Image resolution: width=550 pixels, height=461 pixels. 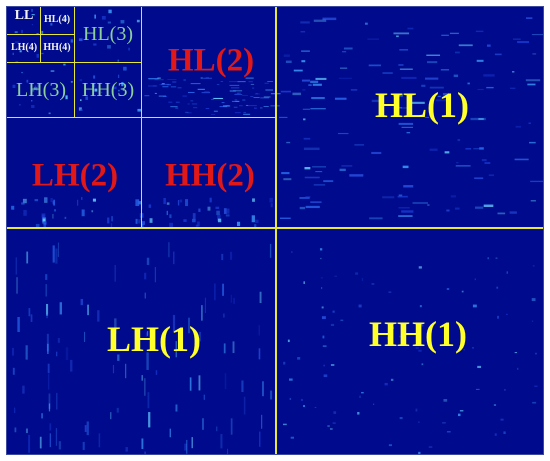 What do you see at coordinates (210, 175) in the screenshot?
I see `subband-label-hh2: HH(2)` at bounding box center [210, 175].